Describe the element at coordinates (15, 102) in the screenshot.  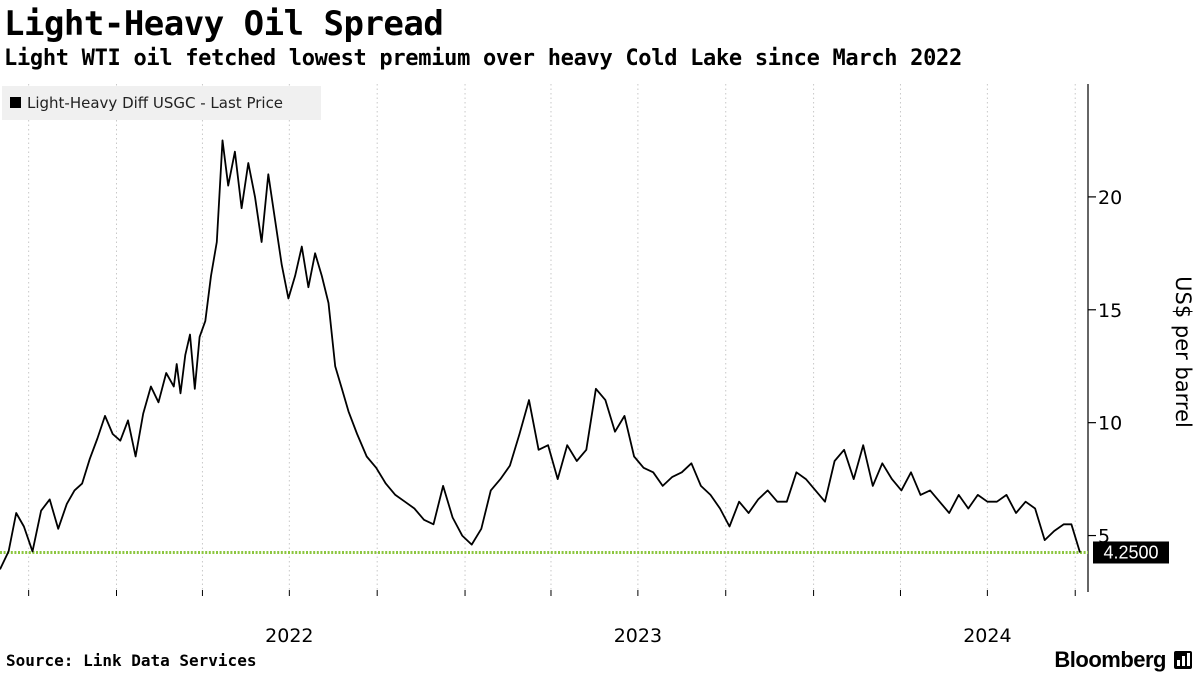
I see `legend-swatch` at that location.